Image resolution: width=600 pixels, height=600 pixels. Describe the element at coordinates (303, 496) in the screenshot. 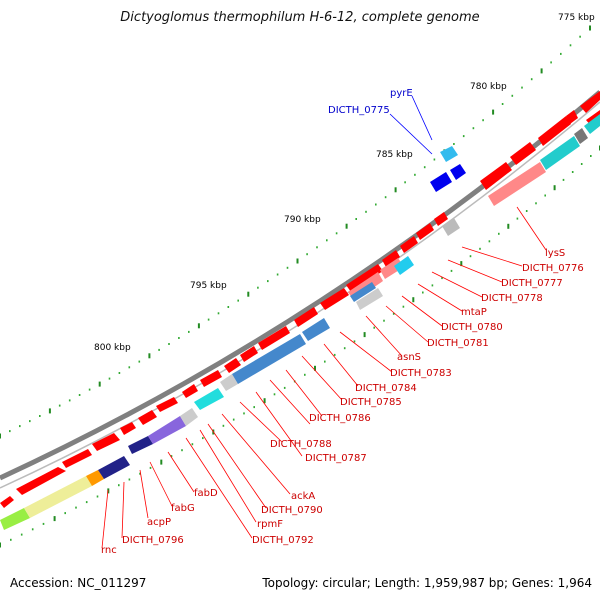

I see `gene-label-ackA: ackA` at that location.